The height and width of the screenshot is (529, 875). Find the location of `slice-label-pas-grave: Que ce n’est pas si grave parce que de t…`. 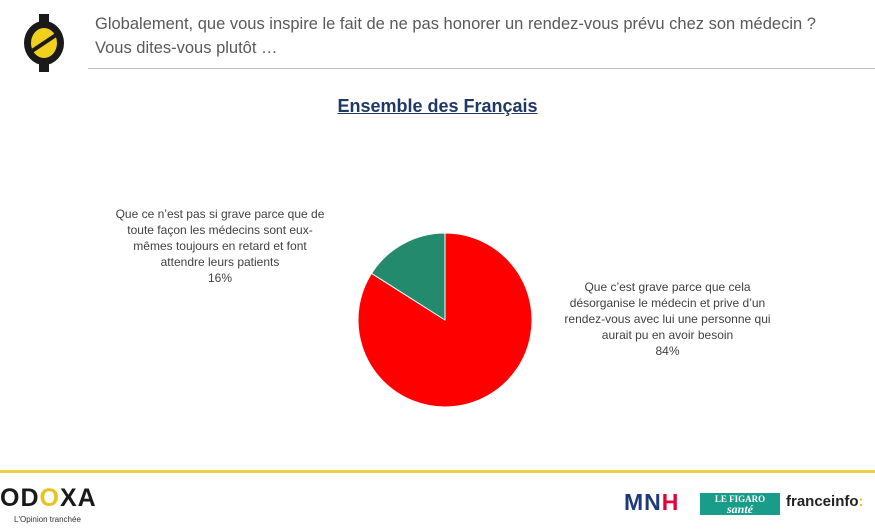

slice-label-pas-grave: Que ce n’est pas si grave parce que de t… is located at coordinates (220, 246).